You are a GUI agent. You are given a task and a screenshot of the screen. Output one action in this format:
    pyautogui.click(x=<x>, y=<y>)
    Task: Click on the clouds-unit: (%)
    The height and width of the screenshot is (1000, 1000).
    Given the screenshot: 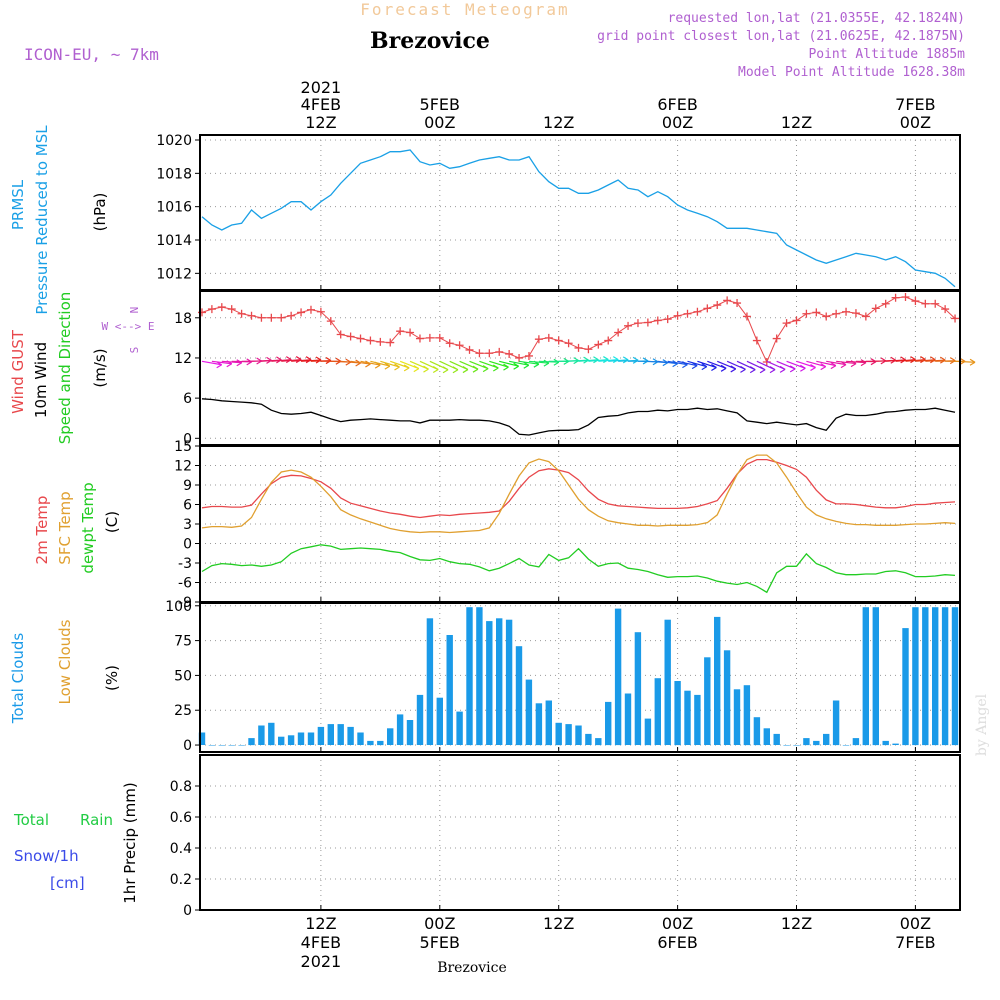 What is the action you would take?
    pyautogui.click(x=112, y=678)
    